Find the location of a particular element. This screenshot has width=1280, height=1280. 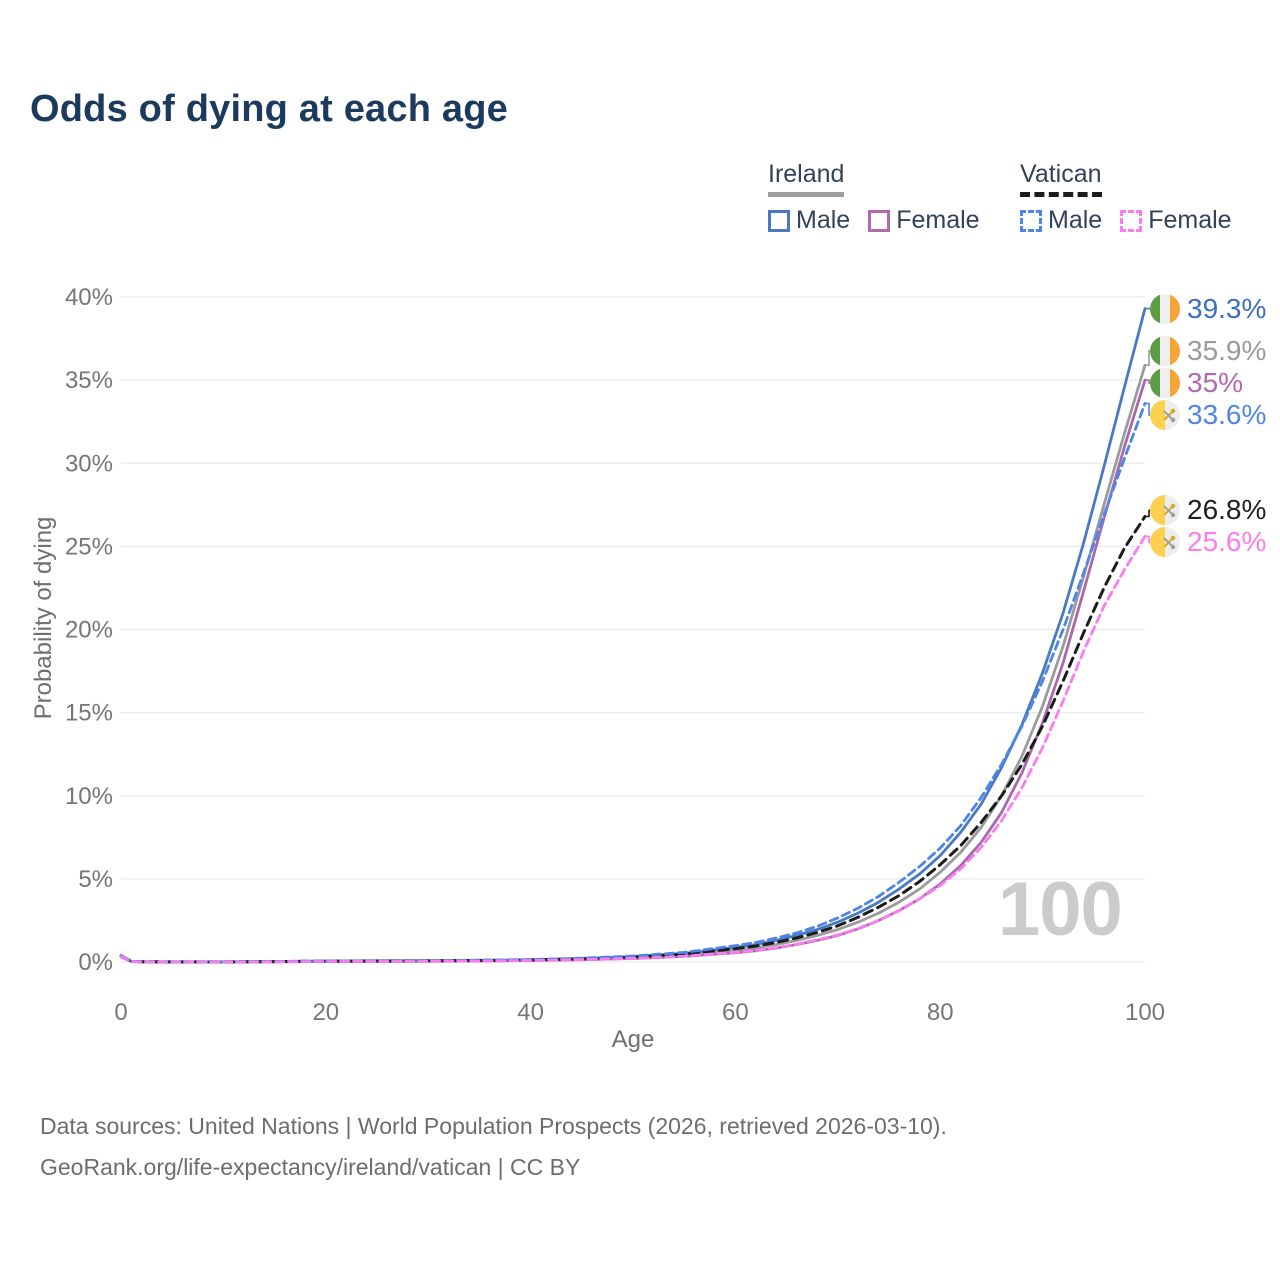

legend-item-ireland-female: Female is located at coordinates (924, 220).